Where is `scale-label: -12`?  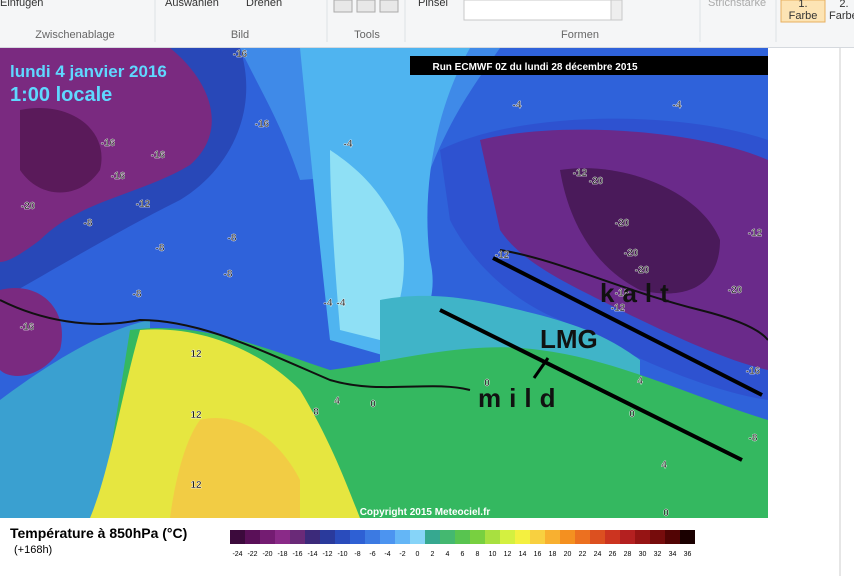 scale-label: -12 is located at coordinates (327, 554).